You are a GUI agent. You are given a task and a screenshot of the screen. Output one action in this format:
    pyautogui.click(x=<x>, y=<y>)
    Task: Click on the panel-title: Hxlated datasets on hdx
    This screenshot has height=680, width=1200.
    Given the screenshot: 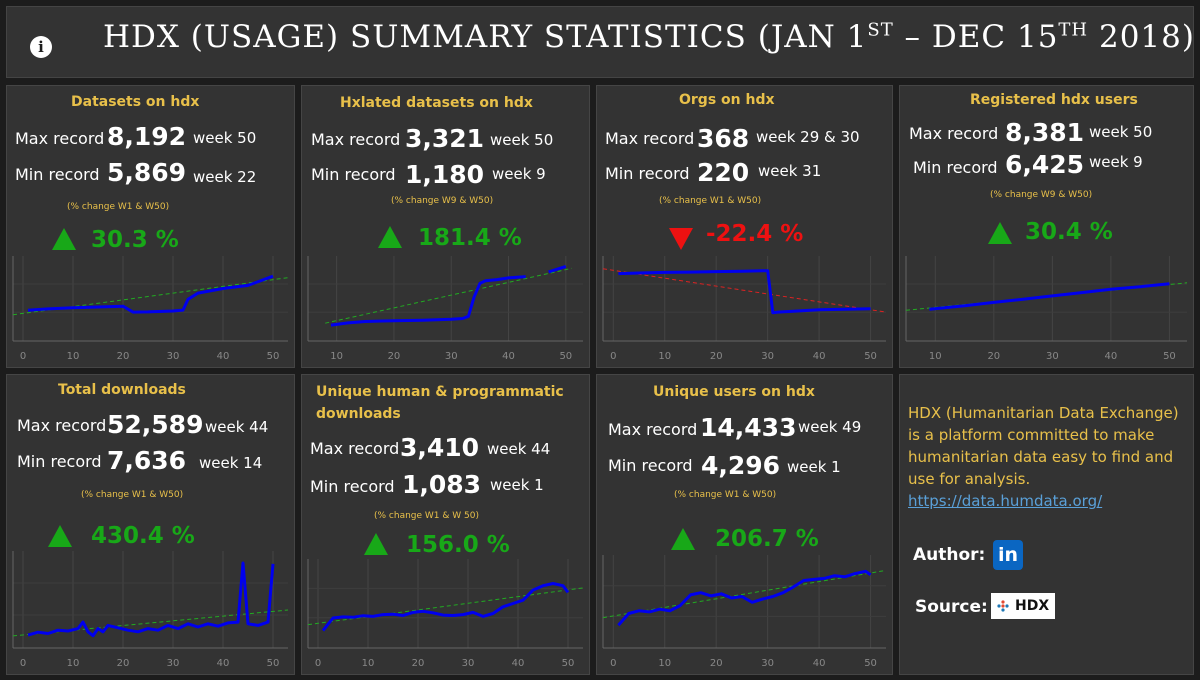 What is the action you would take?
    pyautogui.click(x=436, y=103)
    